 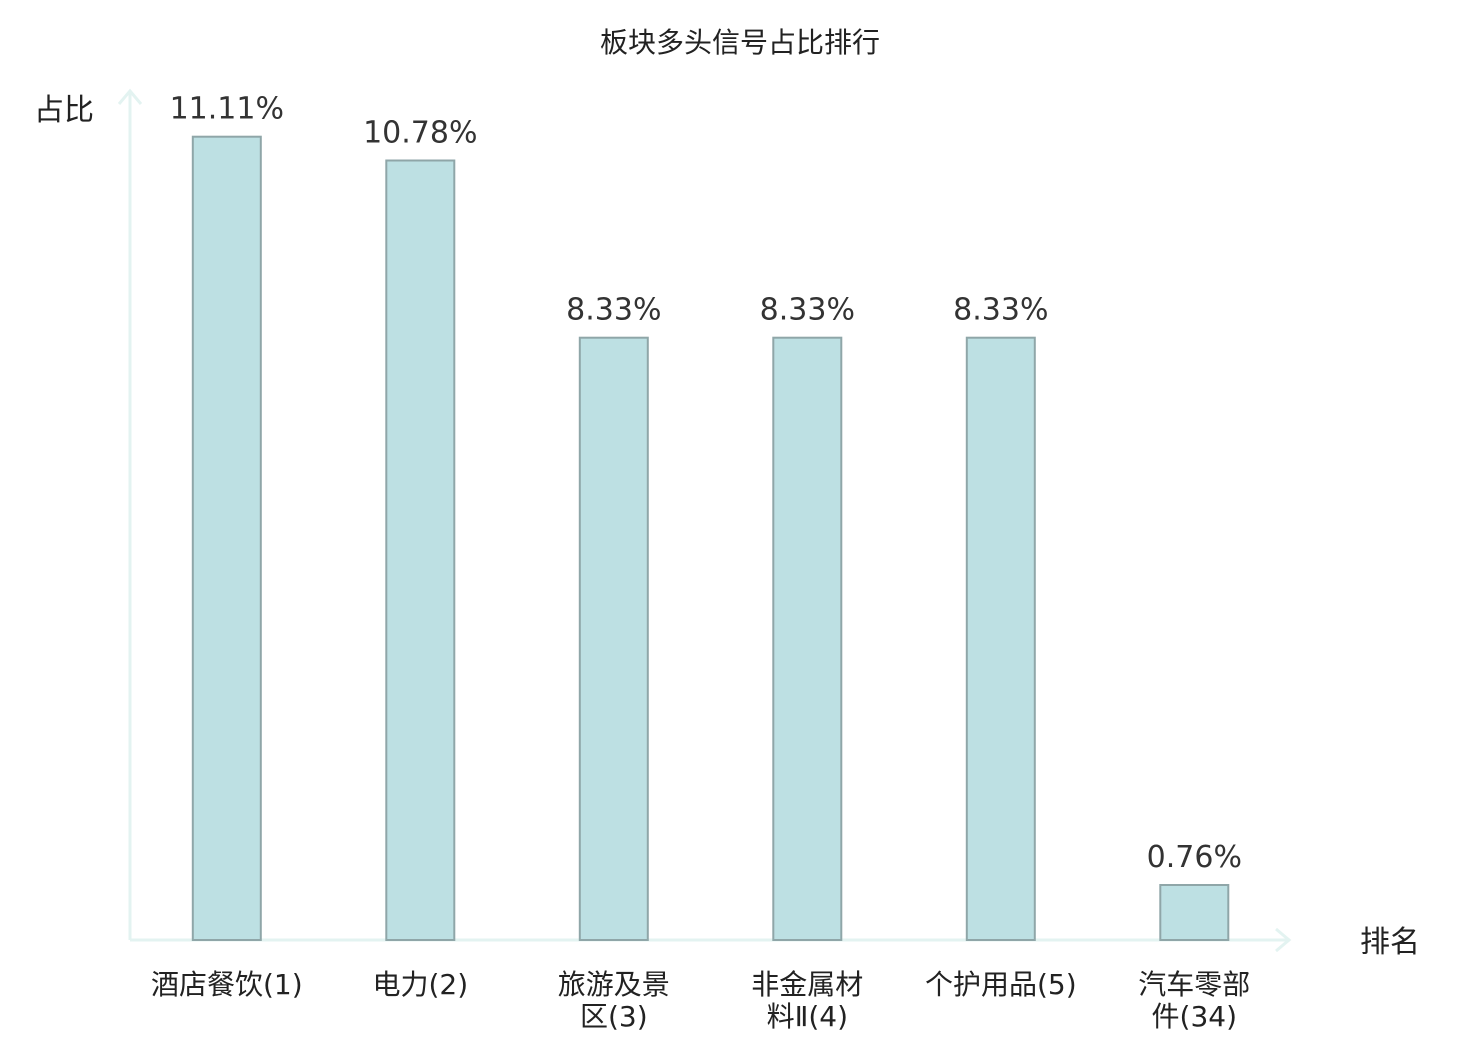 What do you see at coordinates (614, 1000) in the screenshot?
I see `category-label-3: 旅游及景区(3)` at bounding box center [614, 1000].